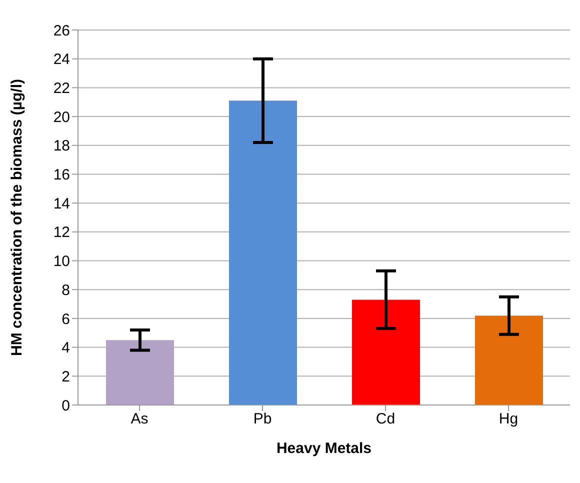  I want to click on y-tick-label: 18, so click(61, 146).